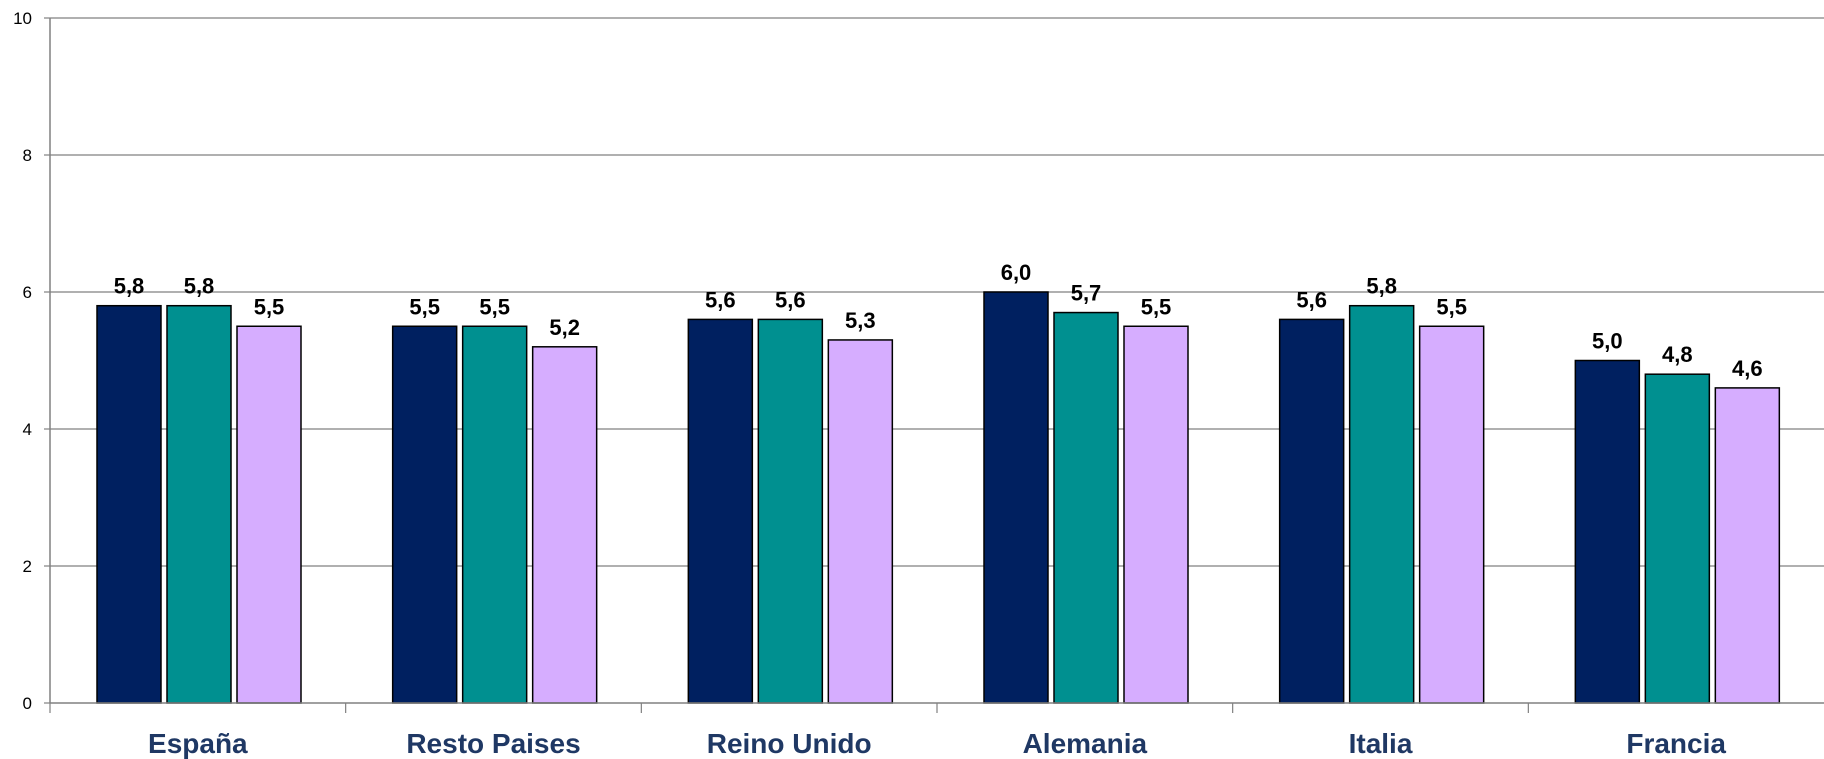 This screenshot has width=1824, height=759. I want to click on category-label: Resto Paises, so click(493, 743).